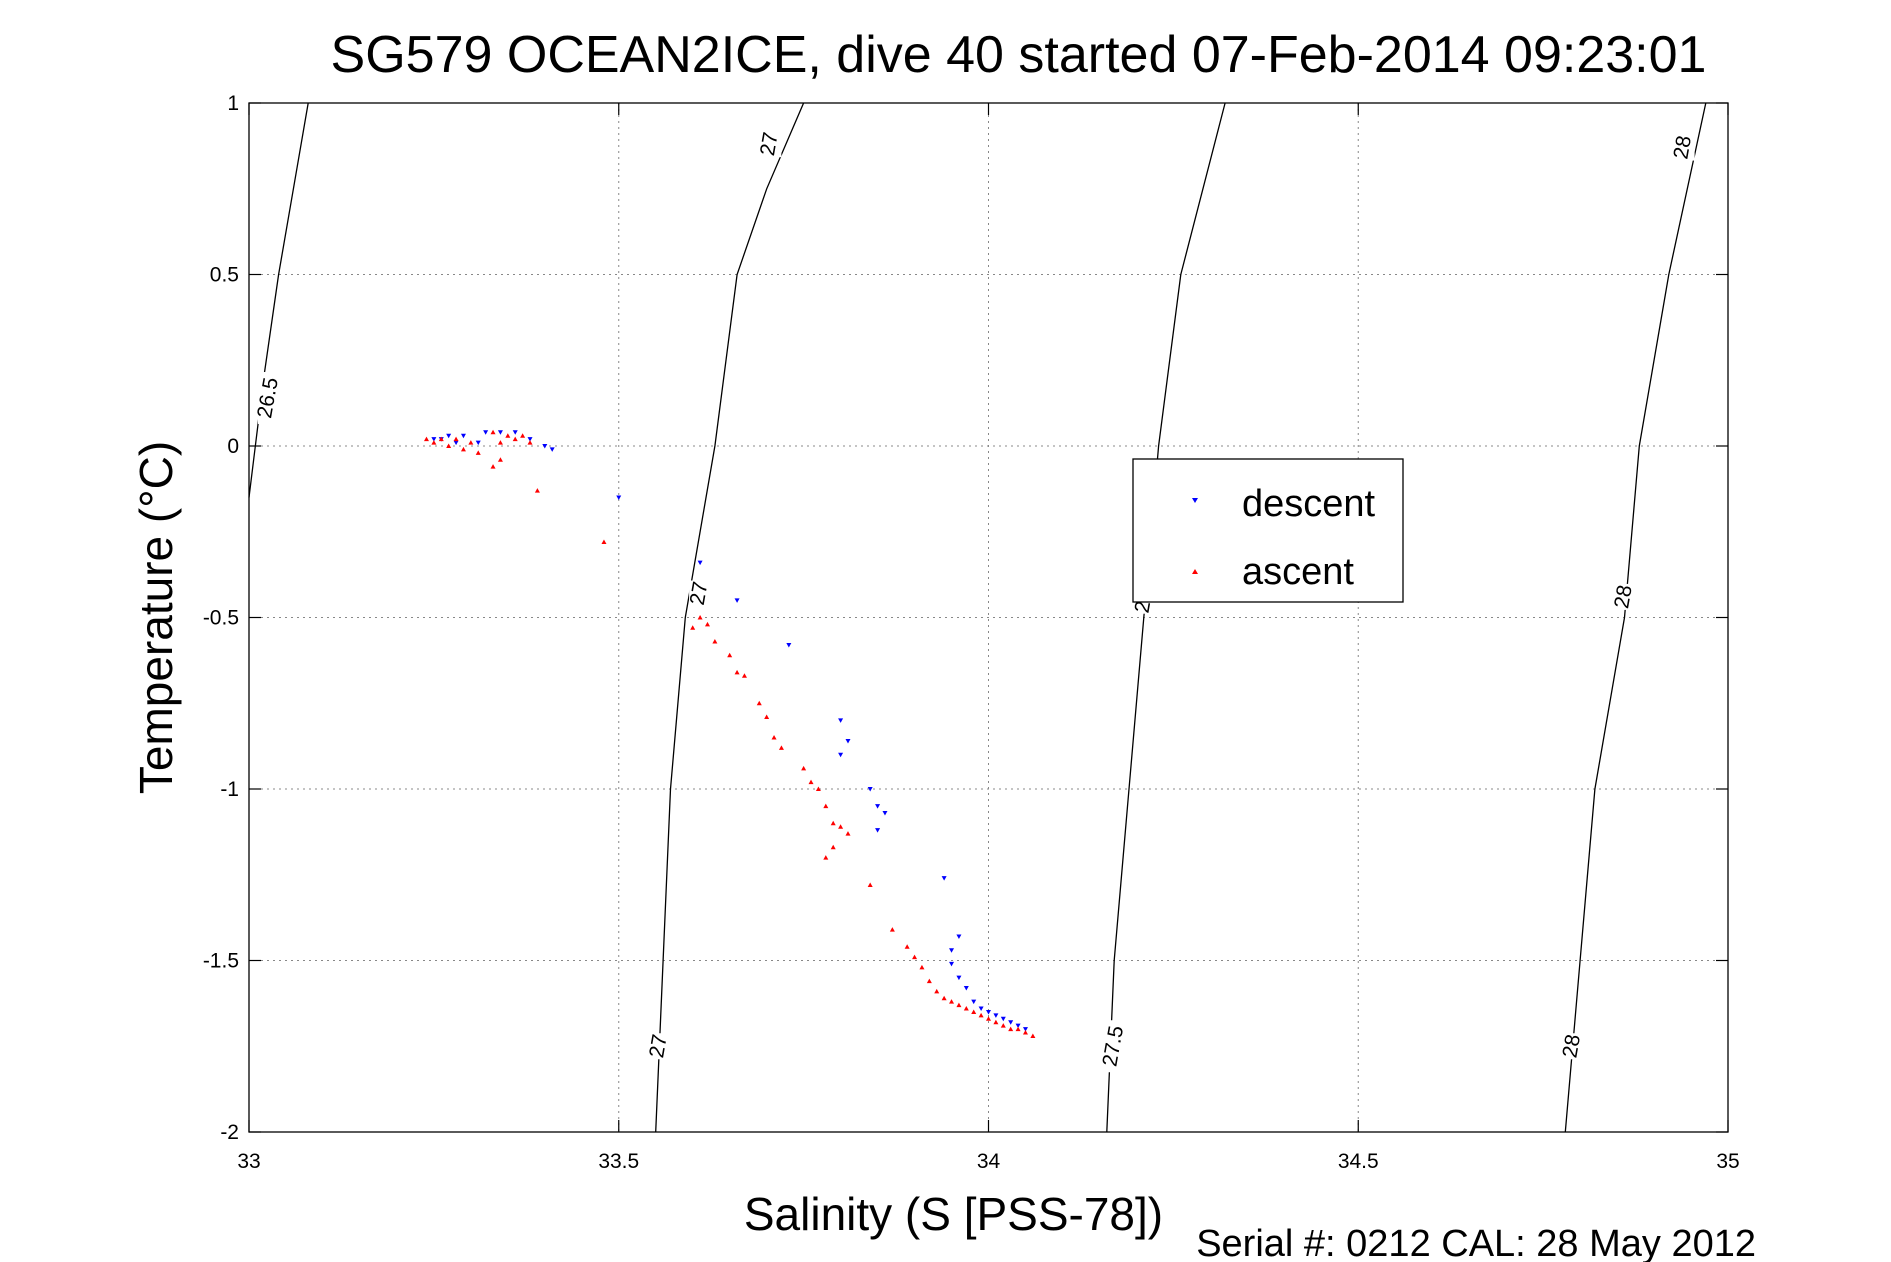  Describe the element at coordinates (1195, 571) in the screenshot. I see `legend-marker-ascent` at that location.